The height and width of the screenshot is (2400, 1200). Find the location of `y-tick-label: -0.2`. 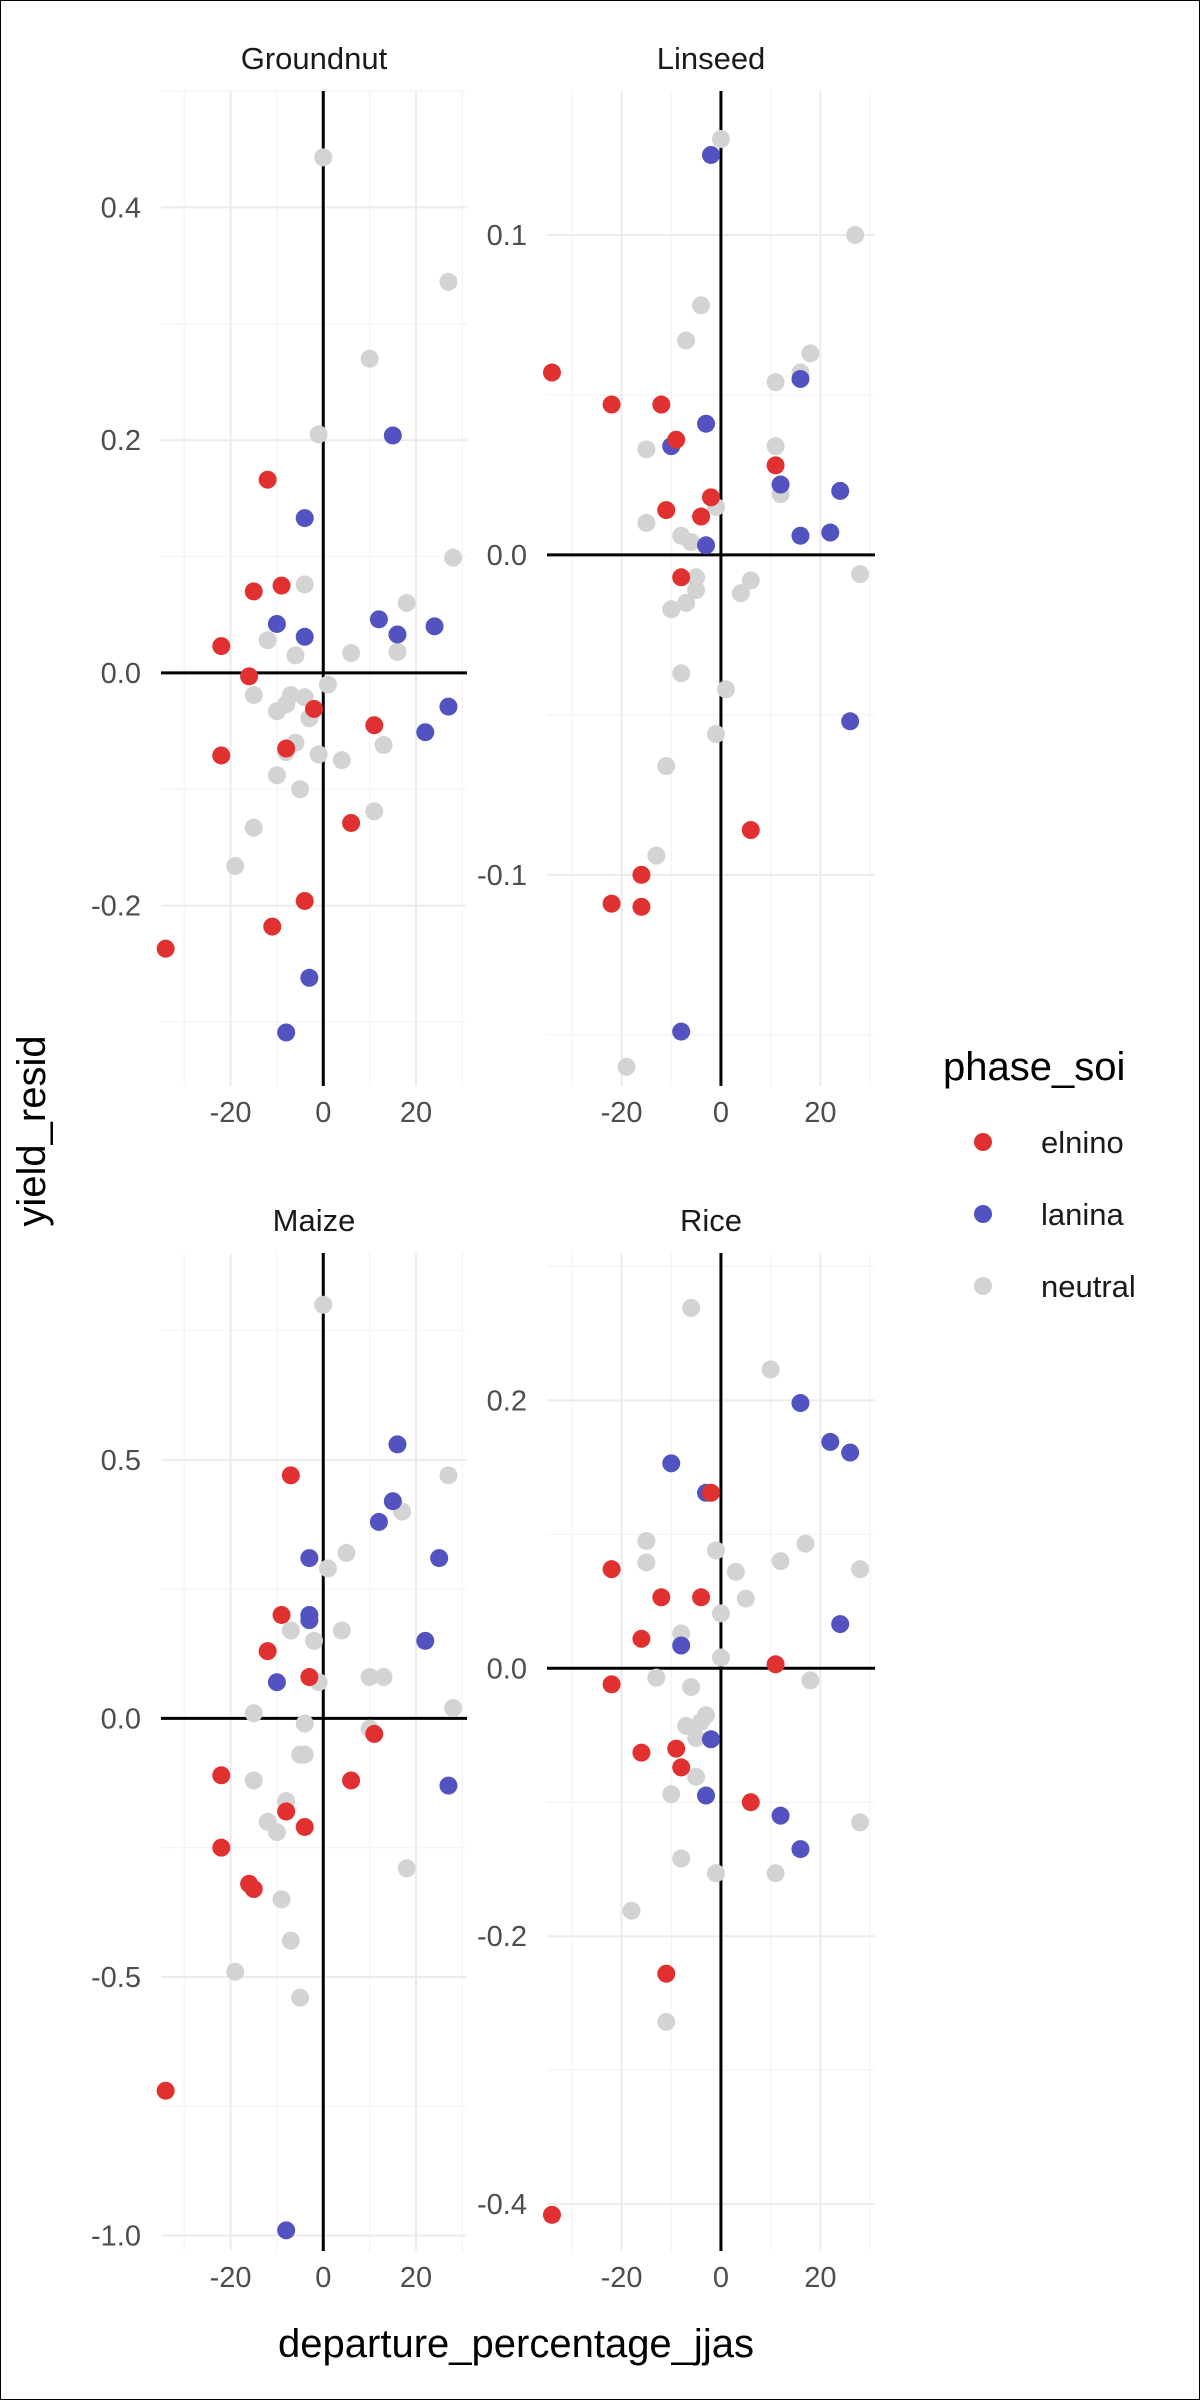

y-tick-label: -0.2 is located at coordinates (116, 907).